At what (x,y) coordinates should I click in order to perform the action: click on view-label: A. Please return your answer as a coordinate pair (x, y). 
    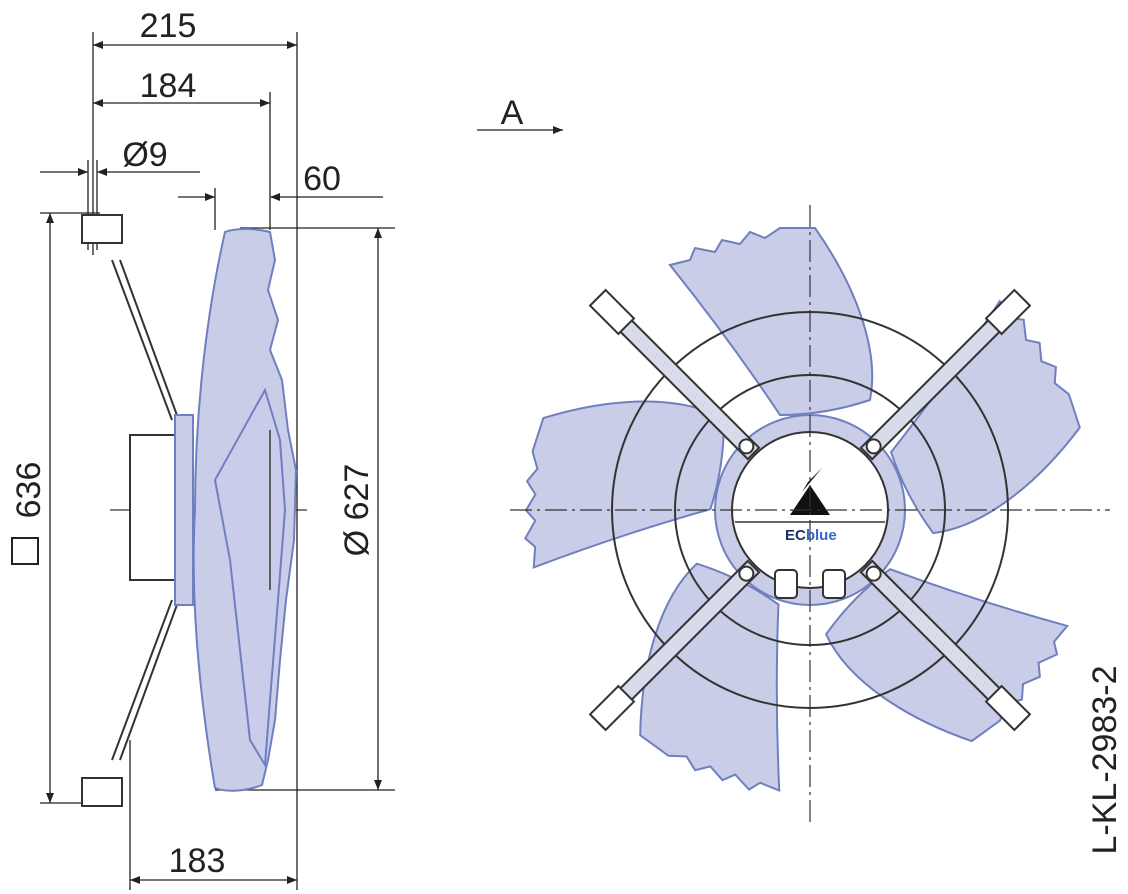
    Looking at the image, I should click on (512, 113).